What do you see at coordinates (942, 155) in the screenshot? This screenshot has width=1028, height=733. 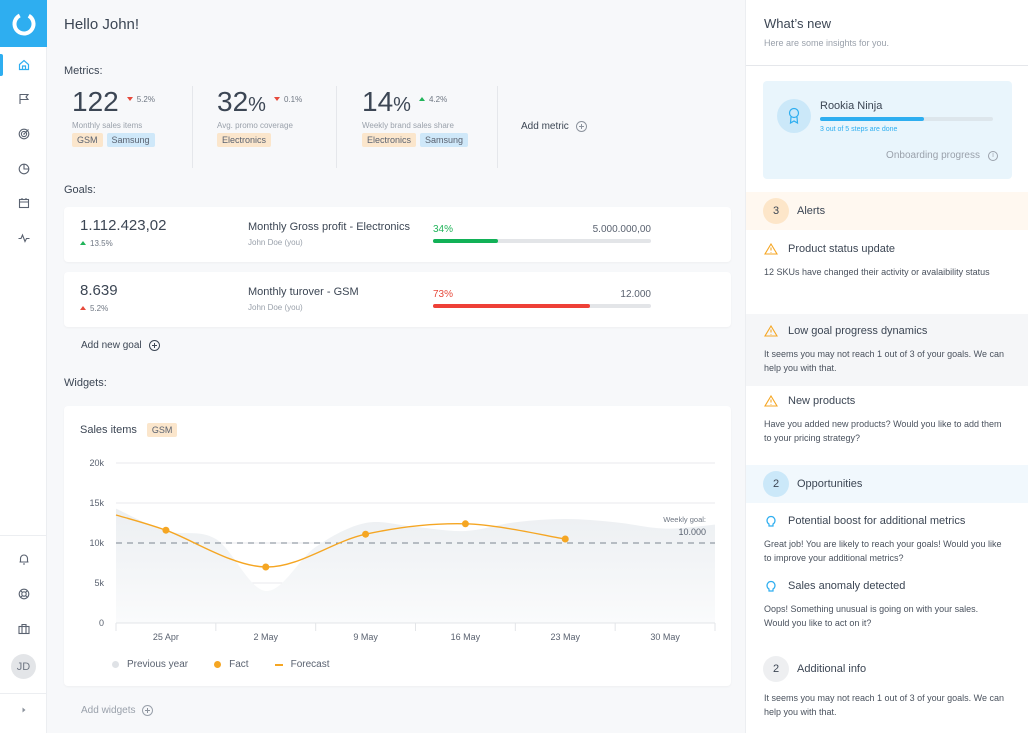 I see `onboarding-progress-link: Onboarding progress i` at bounding box center [942, 155].